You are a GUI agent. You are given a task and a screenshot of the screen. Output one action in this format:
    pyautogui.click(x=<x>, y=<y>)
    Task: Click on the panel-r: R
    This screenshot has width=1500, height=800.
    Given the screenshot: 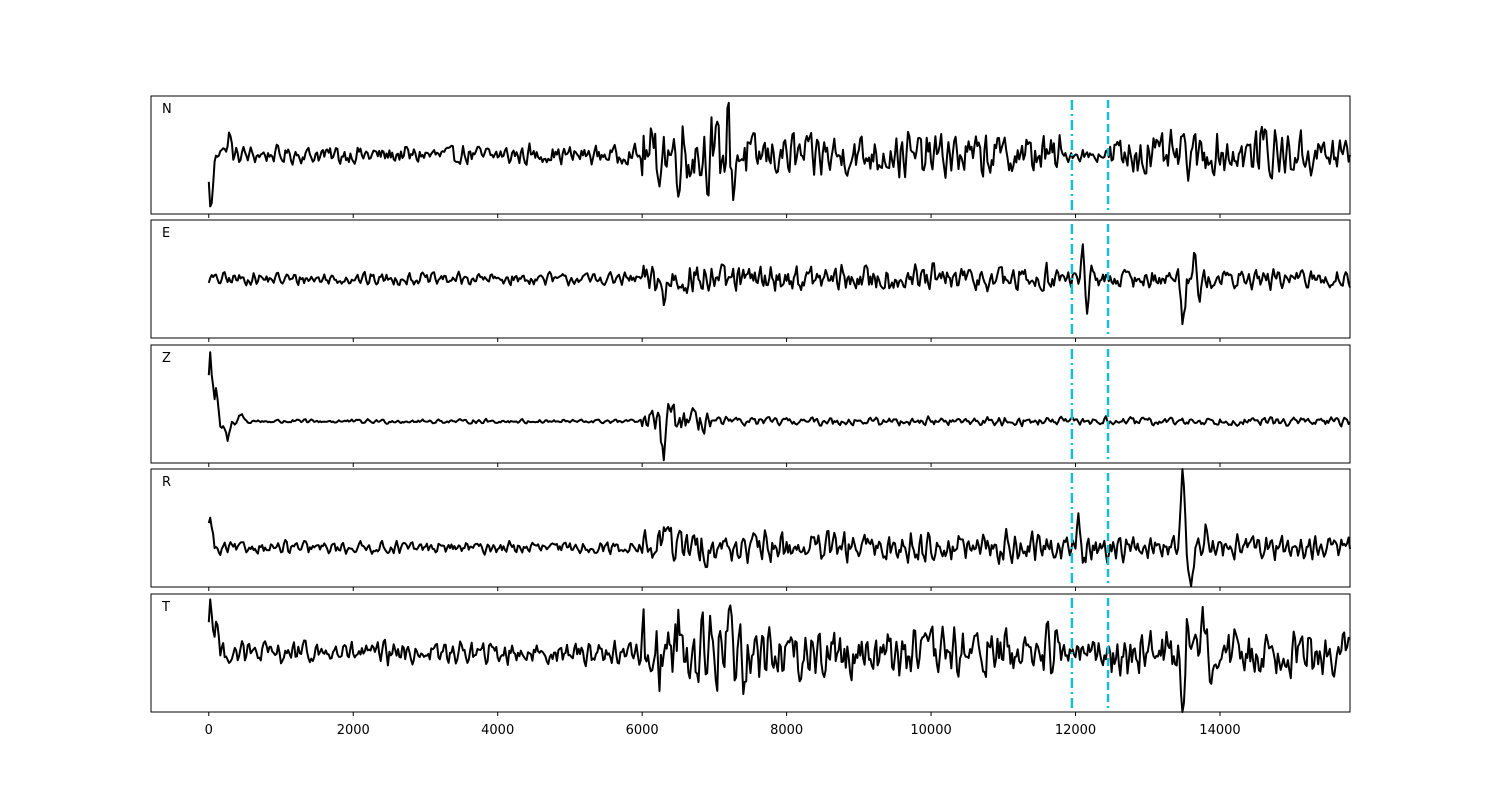 What is the action you would take?
    pyautogui.click(x=750, y=529)
    